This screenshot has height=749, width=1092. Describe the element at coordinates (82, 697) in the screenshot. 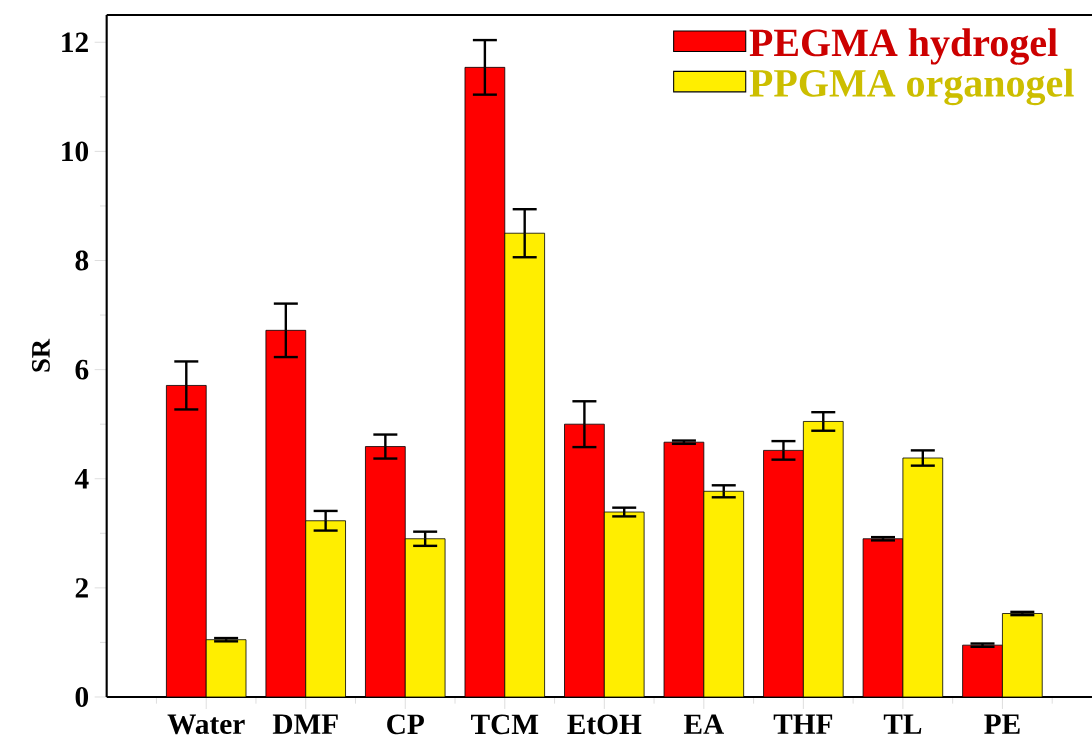

I see `y-tick-label: 0` at that location.